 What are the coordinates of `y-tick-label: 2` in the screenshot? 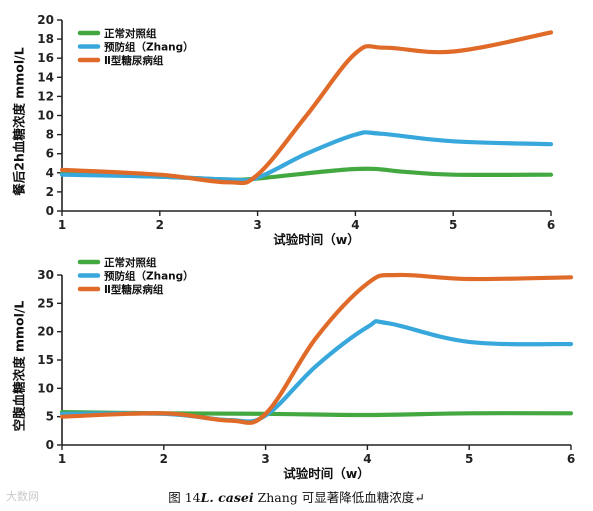 It's located at (50, 192).